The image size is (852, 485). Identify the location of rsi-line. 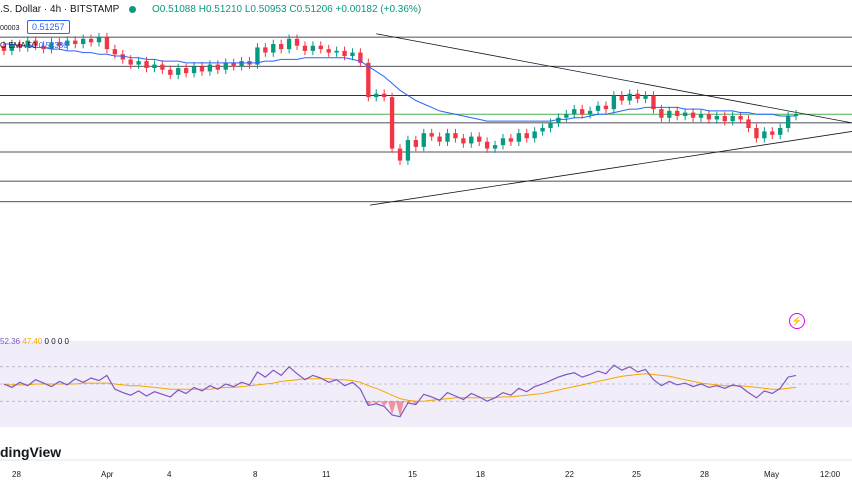
(400, 391).